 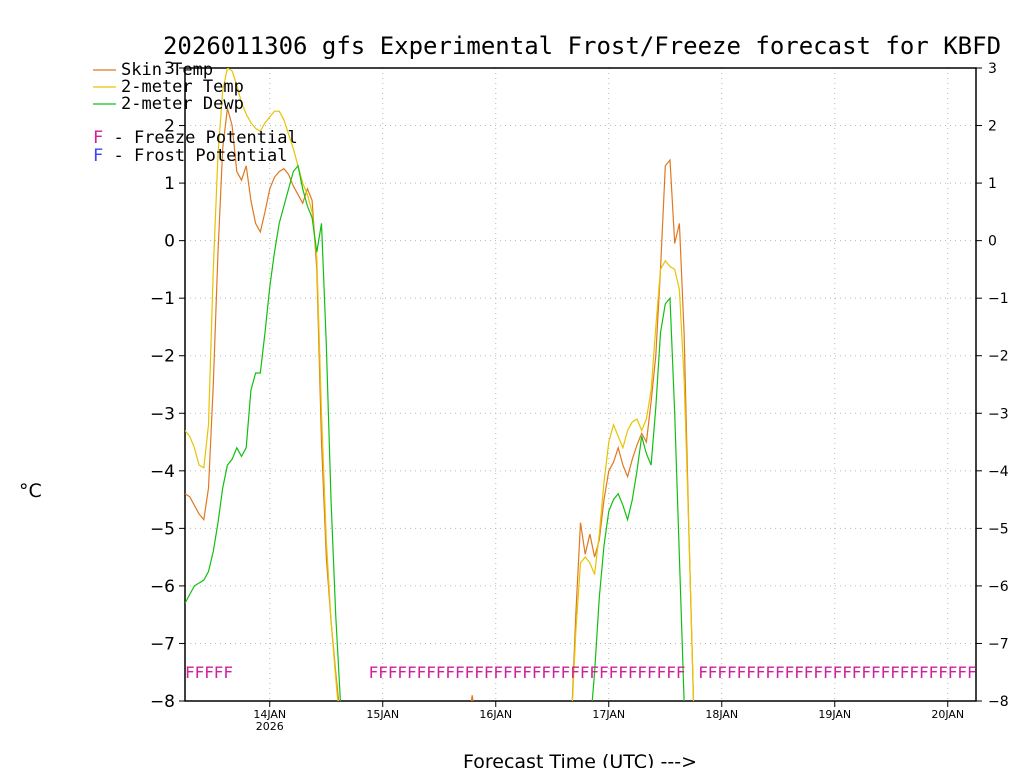 I want to click on y-axis-right: −8 −7 −6 −5 −4 −3 −2 −1 0 1 2 3, so click(x=992, y=385).